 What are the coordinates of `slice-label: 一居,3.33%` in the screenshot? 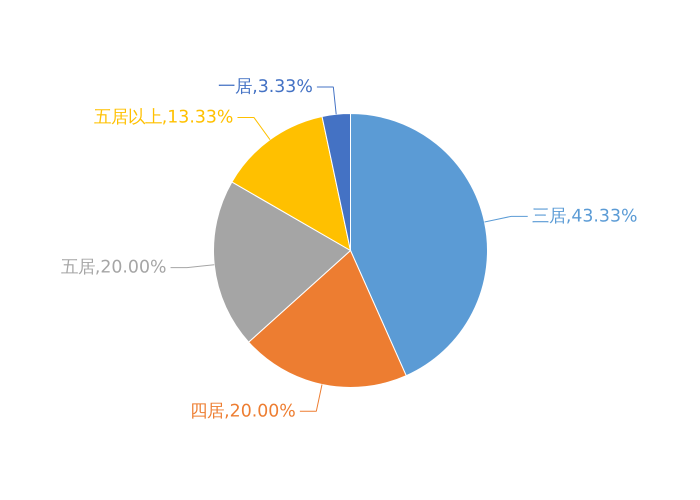 It's located at (265, 87).